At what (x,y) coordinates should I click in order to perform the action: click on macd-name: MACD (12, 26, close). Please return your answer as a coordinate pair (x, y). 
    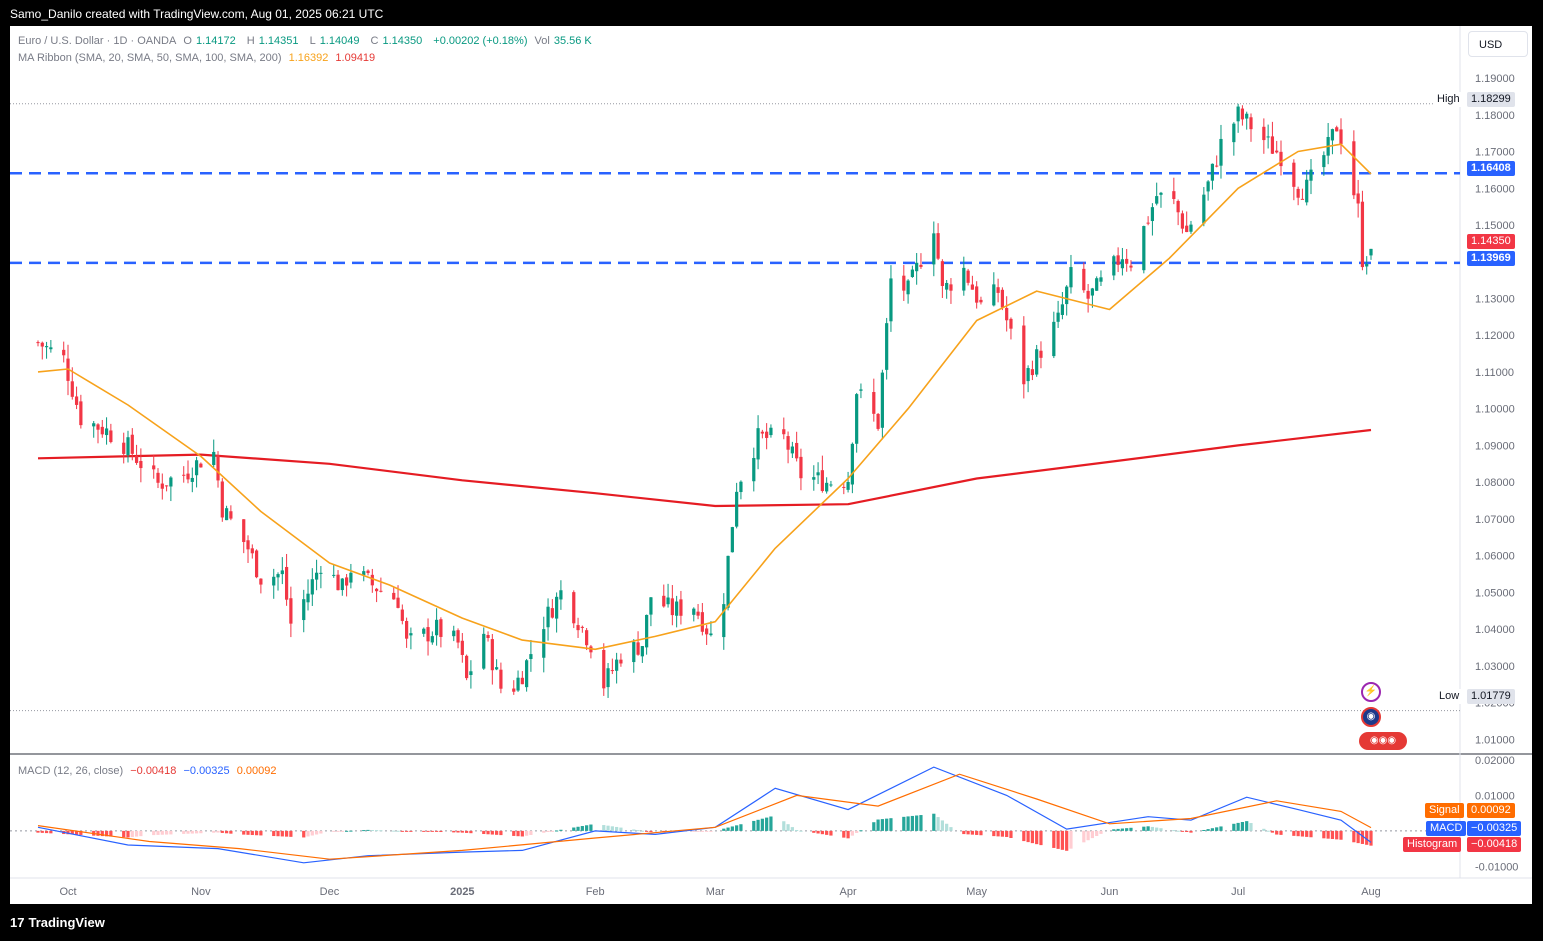
    Looking at the image, I should click on (71, 771).